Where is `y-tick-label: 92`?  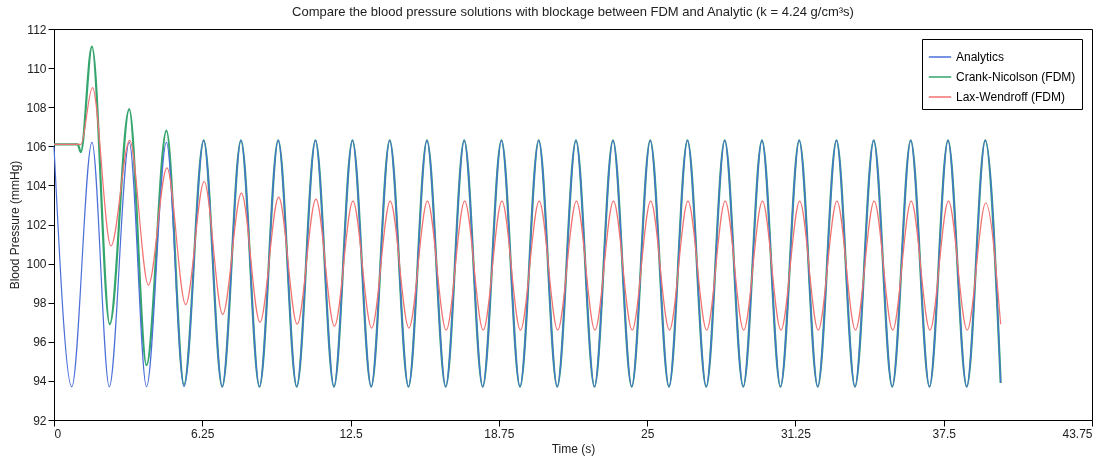 y-tick-label: 92 is located at coordinates (40, 420).